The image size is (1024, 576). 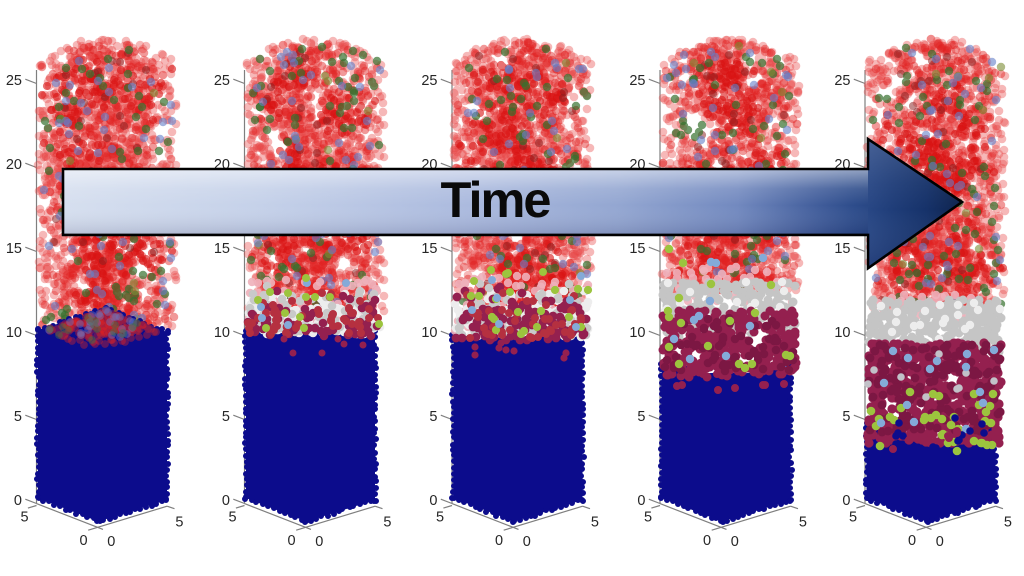 What do you see at coordinates (496, 199) in the screenshot?
I see `svg-text: Time` at bounding box center [496, 199].